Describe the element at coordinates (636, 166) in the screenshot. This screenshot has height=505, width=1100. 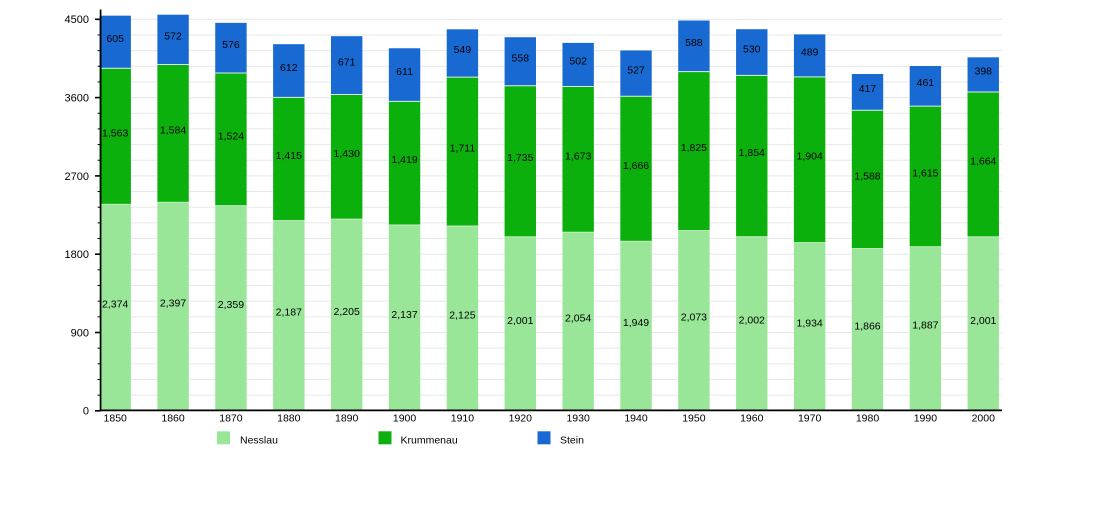
I see `svg-text: 1,666` at that location.